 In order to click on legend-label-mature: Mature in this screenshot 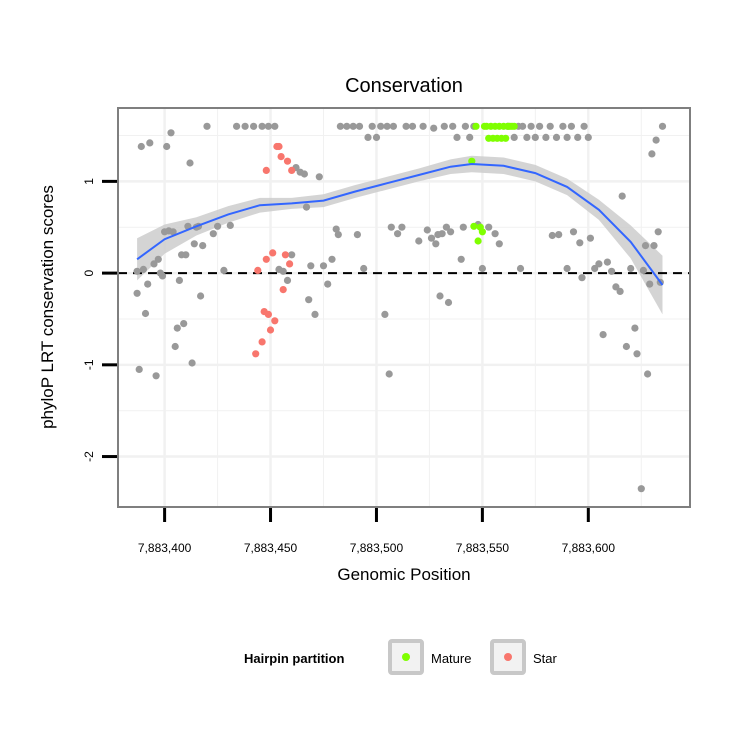, I will do `click(451, 658)`.